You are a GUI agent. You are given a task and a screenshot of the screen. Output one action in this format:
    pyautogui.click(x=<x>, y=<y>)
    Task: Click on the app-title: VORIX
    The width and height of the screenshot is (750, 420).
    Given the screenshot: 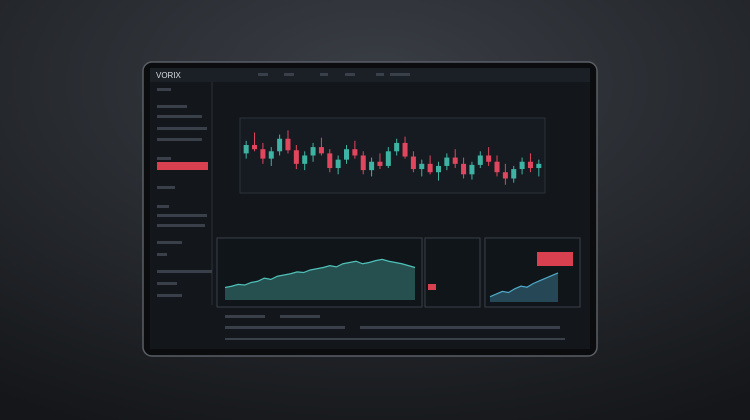 What is the action you would take?
    pyautogui.click(x=169, y=75)
    